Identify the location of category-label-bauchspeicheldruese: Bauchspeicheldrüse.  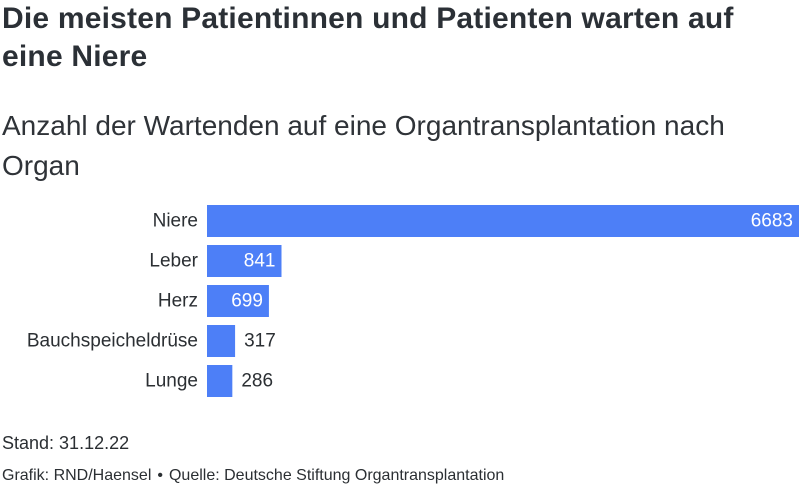
(112, 341).